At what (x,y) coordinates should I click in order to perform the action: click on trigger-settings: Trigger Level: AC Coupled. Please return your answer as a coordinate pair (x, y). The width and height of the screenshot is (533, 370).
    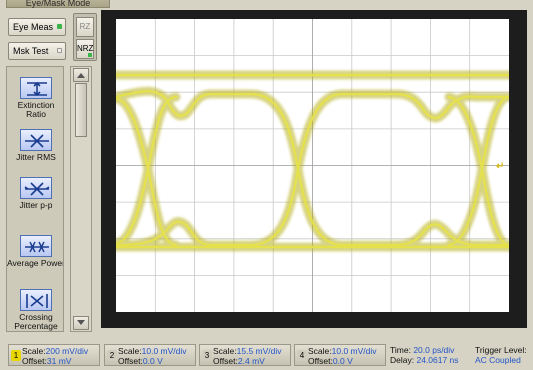
    Looking at the image, I should click on (501, 355).